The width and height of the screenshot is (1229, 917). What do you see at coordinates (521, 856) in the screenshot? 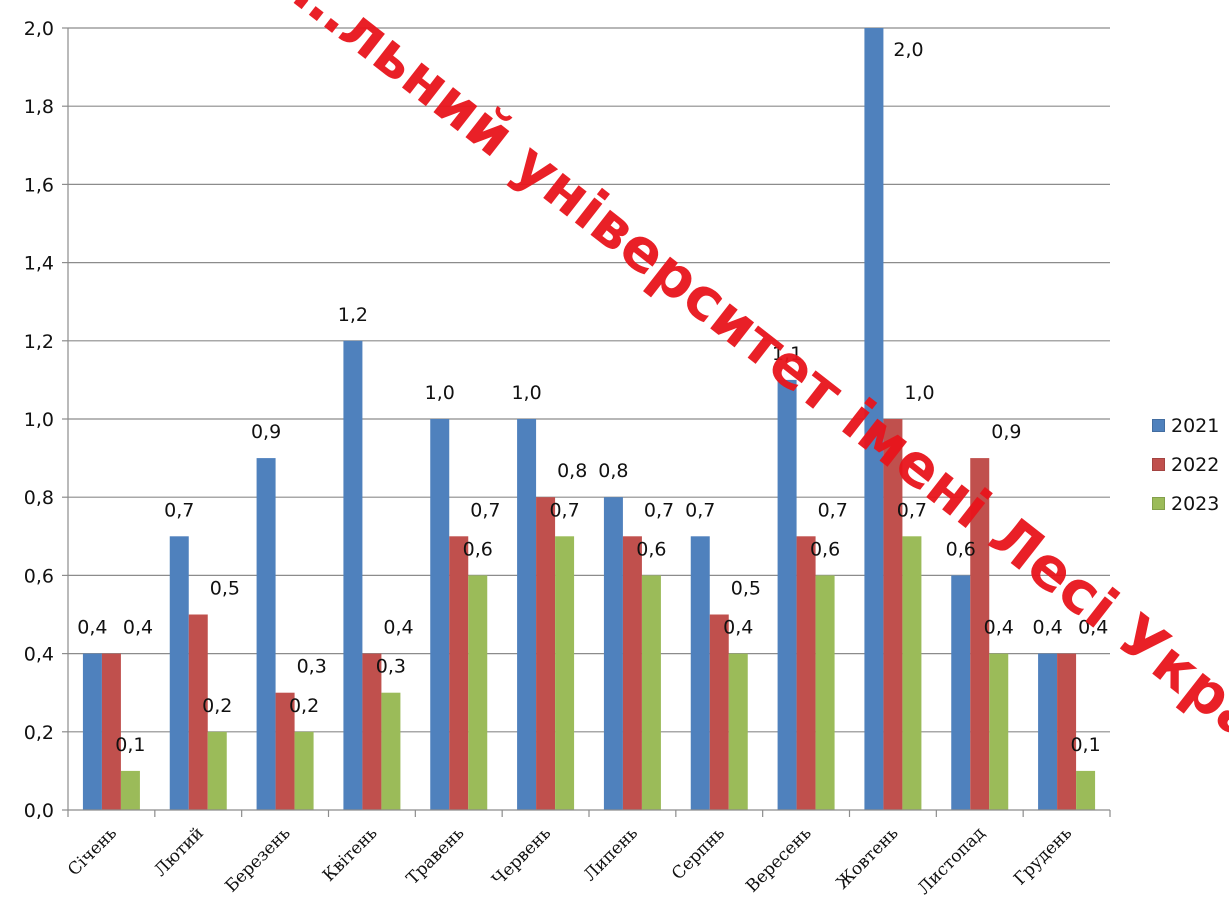
I see `x-tick-label: Червень` at bounding box center [521, 856].